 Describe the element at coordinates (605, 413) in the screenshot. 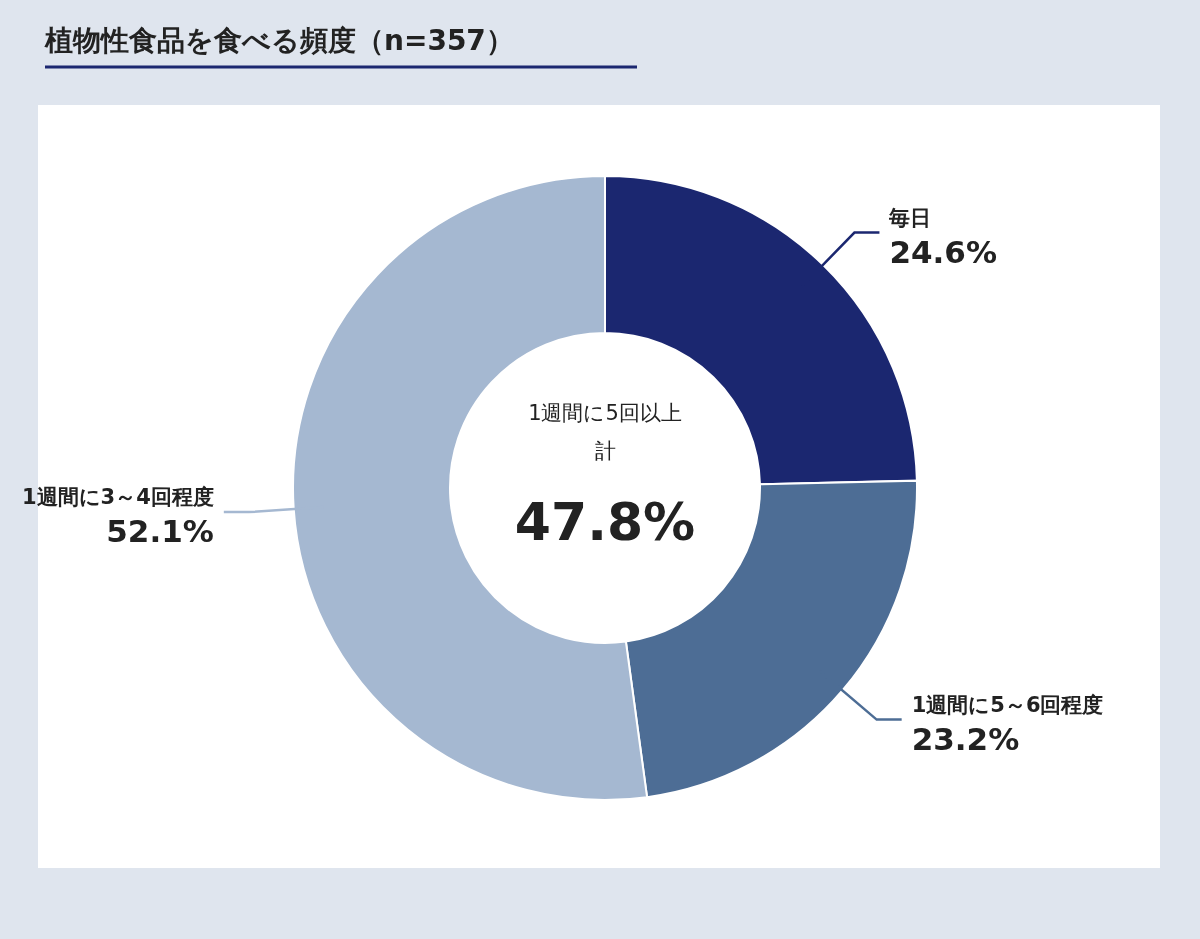

I see `text: 1週間に5回以上` at that location.